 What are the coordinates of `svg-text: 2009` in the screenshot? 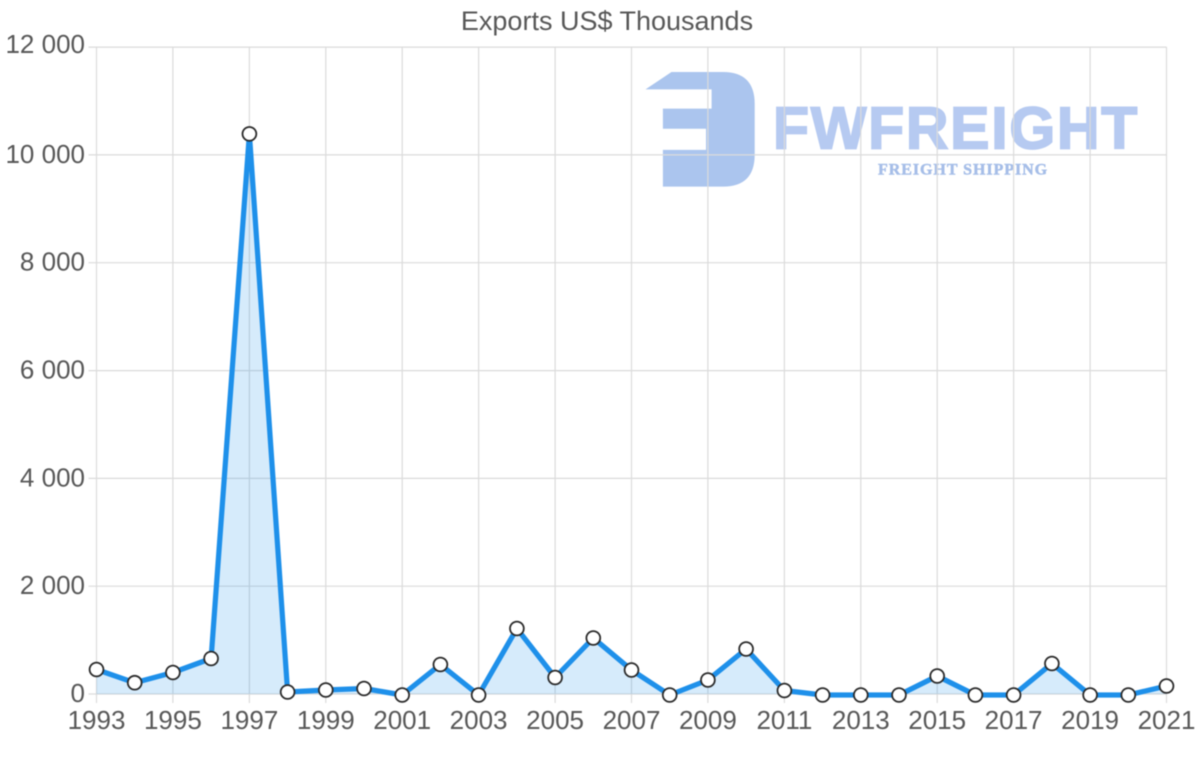 It's located at (708, 720).